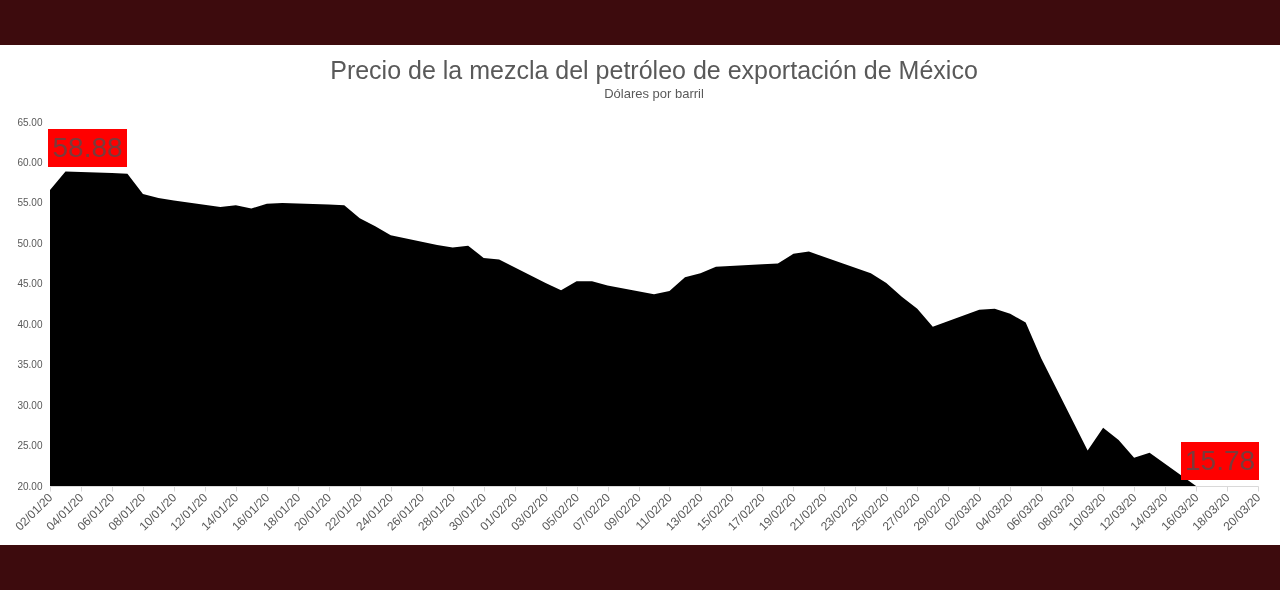  I want to click on y-tick-label: 60.00, so click(30, 162).